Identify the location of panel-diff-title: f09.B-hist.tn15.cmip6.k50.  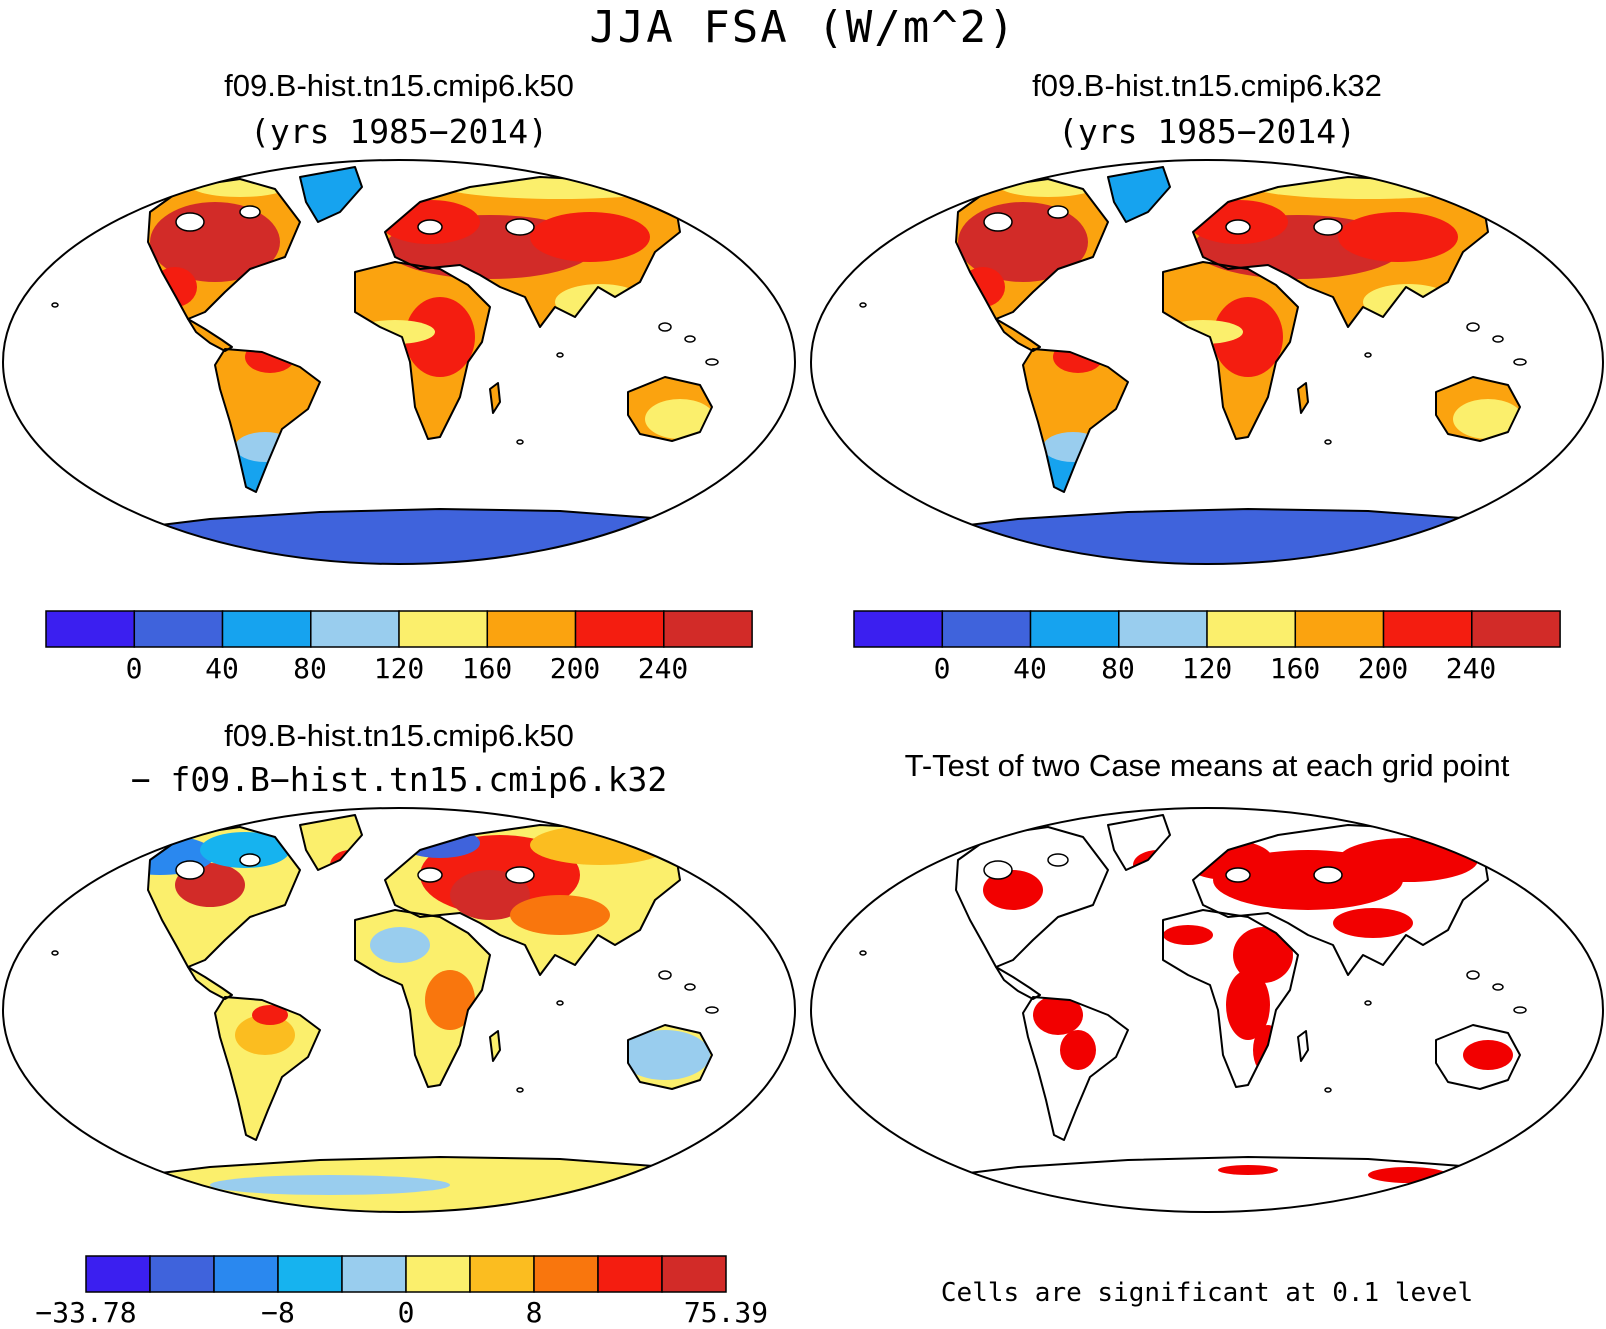
(399, 735).